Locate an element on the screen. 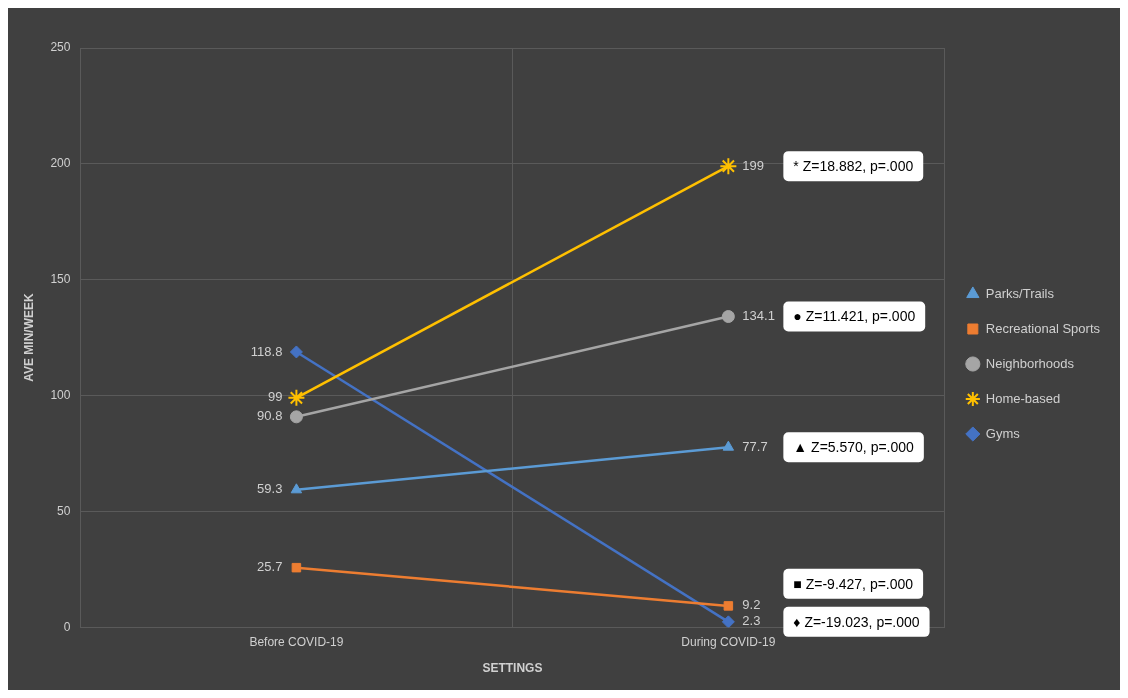 The height and width of the screenshot is (698, 1128). x-tick-label: Before COVID-19 is located at coordinates (296, 641).